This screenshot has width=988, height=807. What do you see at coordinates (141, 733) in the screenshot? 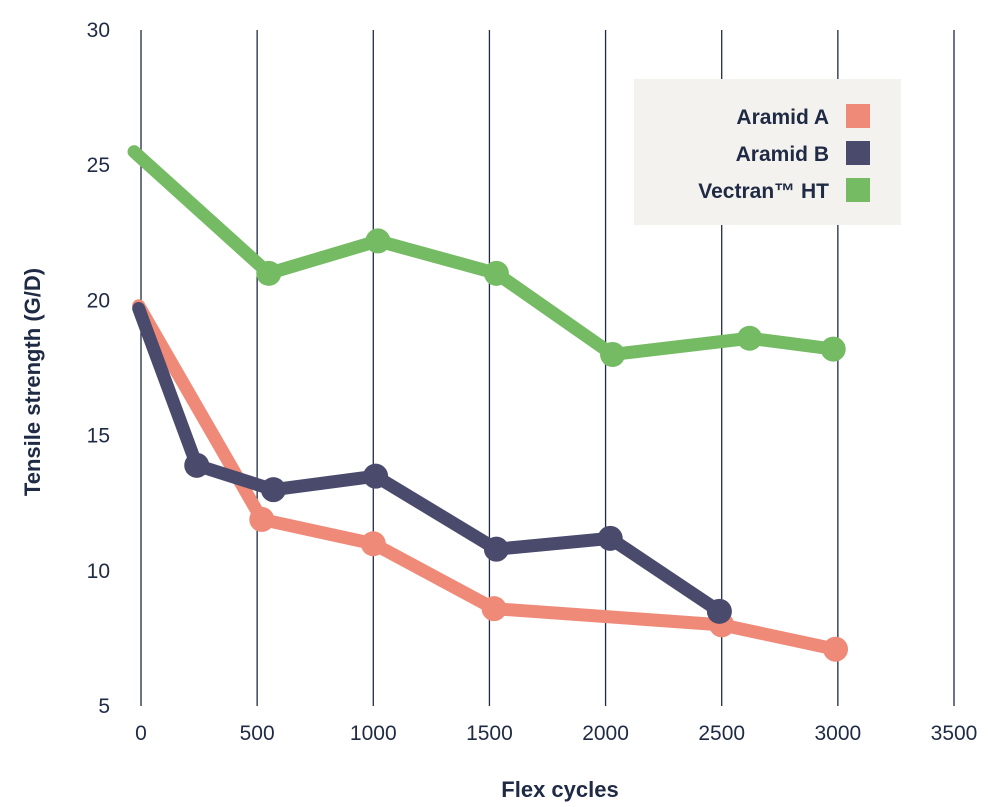
I see `x-tick-label: 0` at bounding box center [141, 733].